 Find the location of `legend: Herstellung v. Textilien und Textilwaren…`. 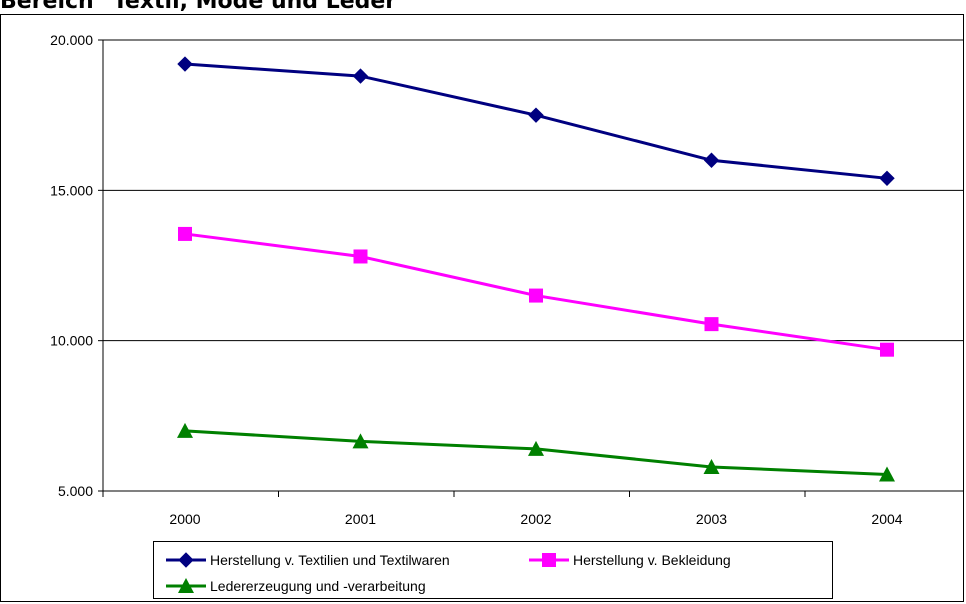

legend: Herstellung v. Textilien und Textilwaren… is located at coordinates (493, 570).